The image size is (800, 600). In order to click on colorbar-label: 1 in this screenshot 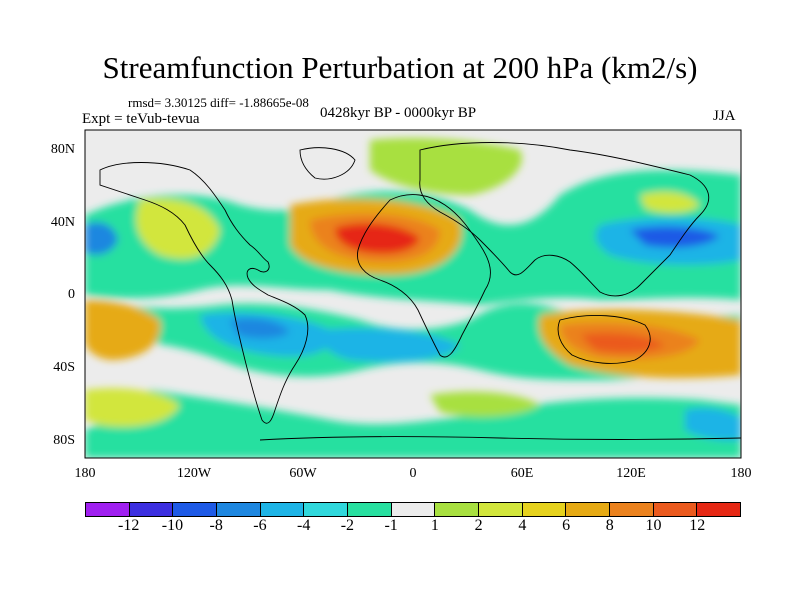, I will do `click(434, 525)`.